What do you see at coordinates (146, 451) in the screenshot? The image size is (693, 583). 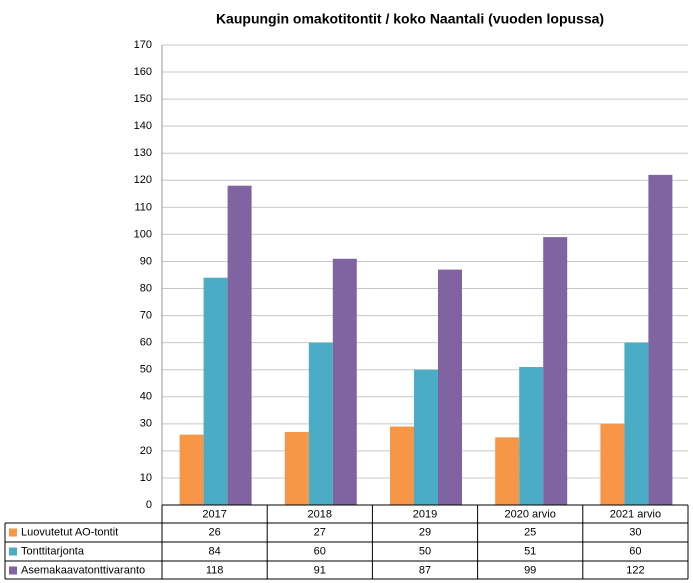 I see `y-tick-label: 20` at bounding box center [146, 451].